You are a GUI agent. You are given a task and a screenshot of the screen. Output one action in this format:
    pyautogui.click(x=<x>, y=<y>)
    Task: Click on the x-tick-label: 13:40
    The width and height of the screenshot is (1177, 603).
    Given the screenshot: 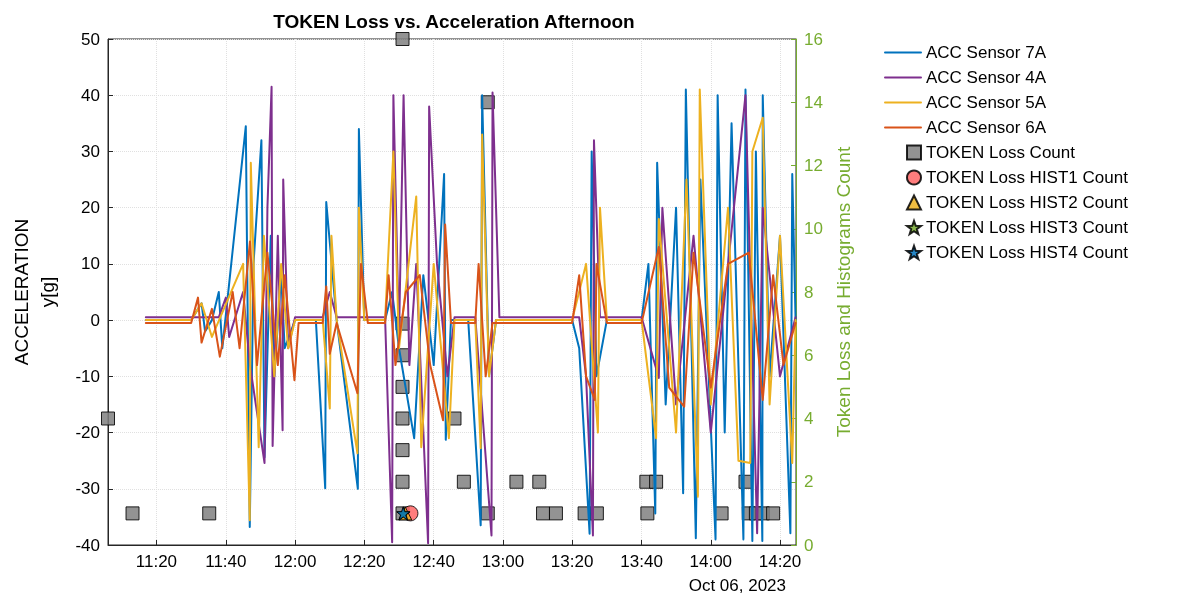 What is the action you would take?
    pyautogui.click(x=641, y=561)
    